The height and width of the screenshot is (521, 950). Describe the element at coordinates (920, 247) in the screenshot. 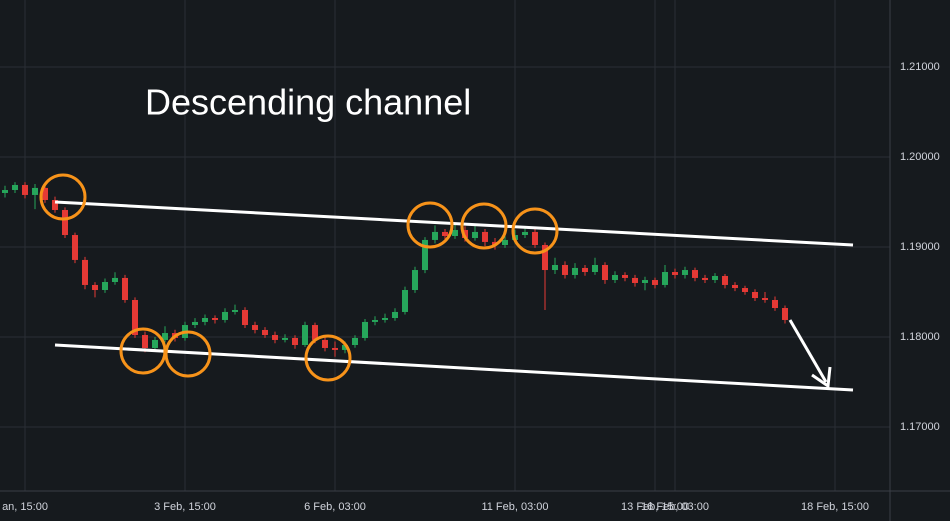

I see `y-tick-label: 1.19000` at that location.